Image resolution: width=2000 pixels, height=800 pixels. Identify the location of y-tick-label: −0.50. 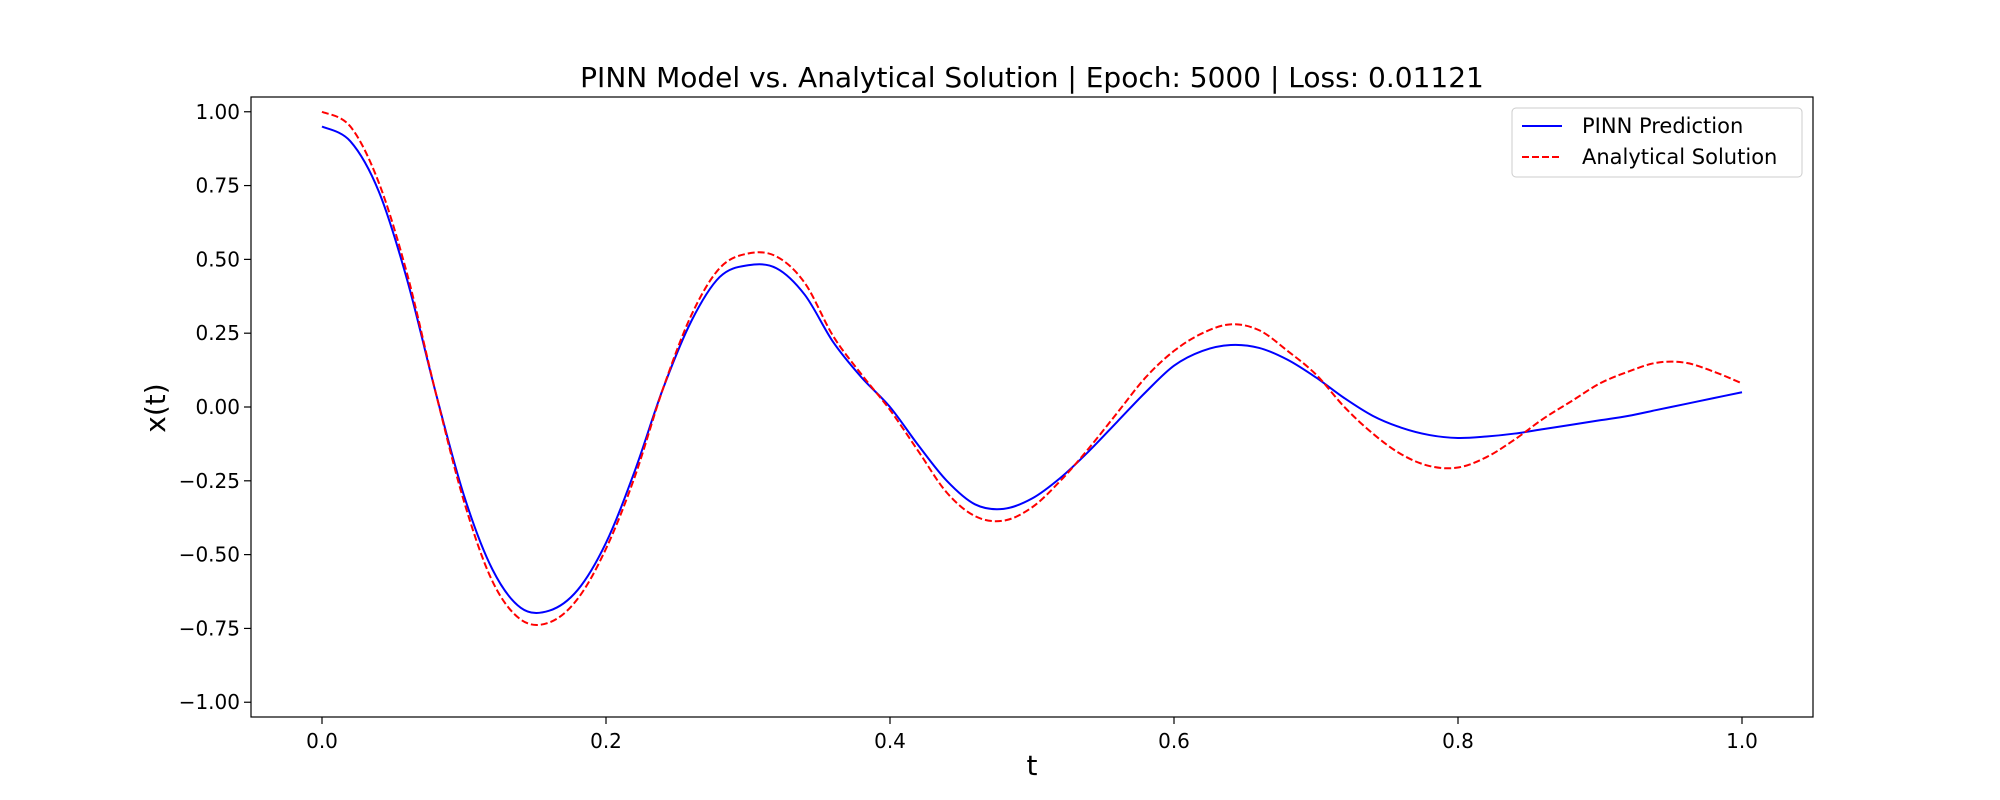
(209, 555).